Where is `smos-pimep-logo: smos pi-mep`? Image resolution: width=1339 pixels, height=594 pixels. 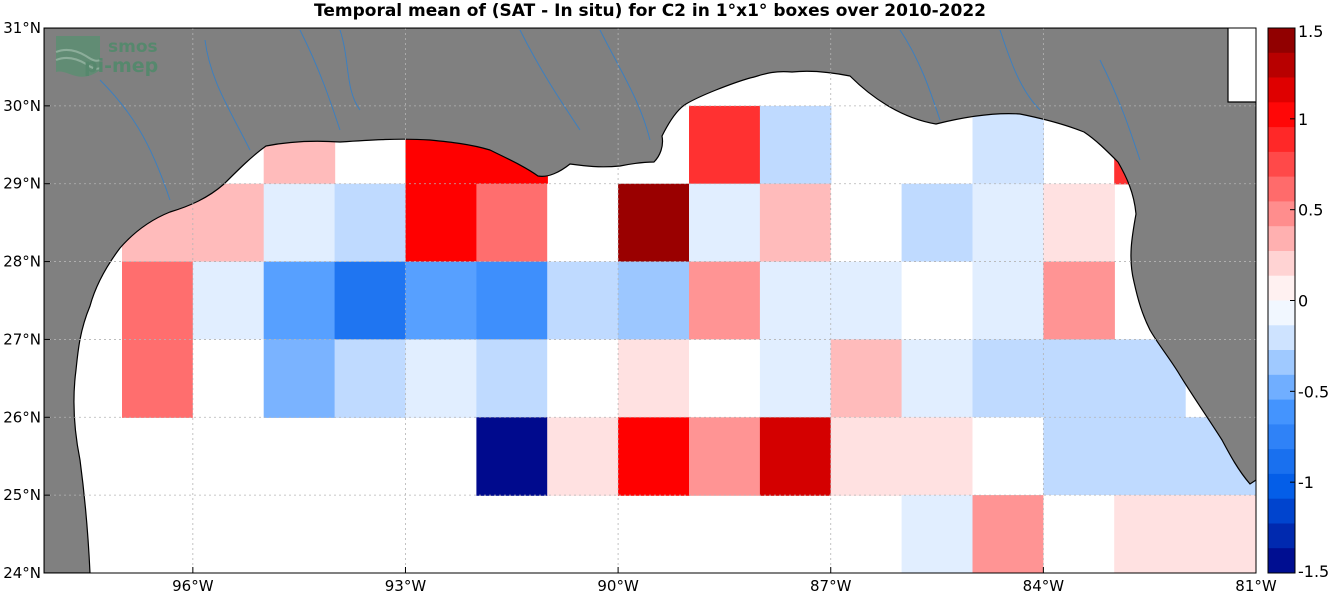 smos-pimep-logo: smos pi-mep is located at coordinates (106, 56).